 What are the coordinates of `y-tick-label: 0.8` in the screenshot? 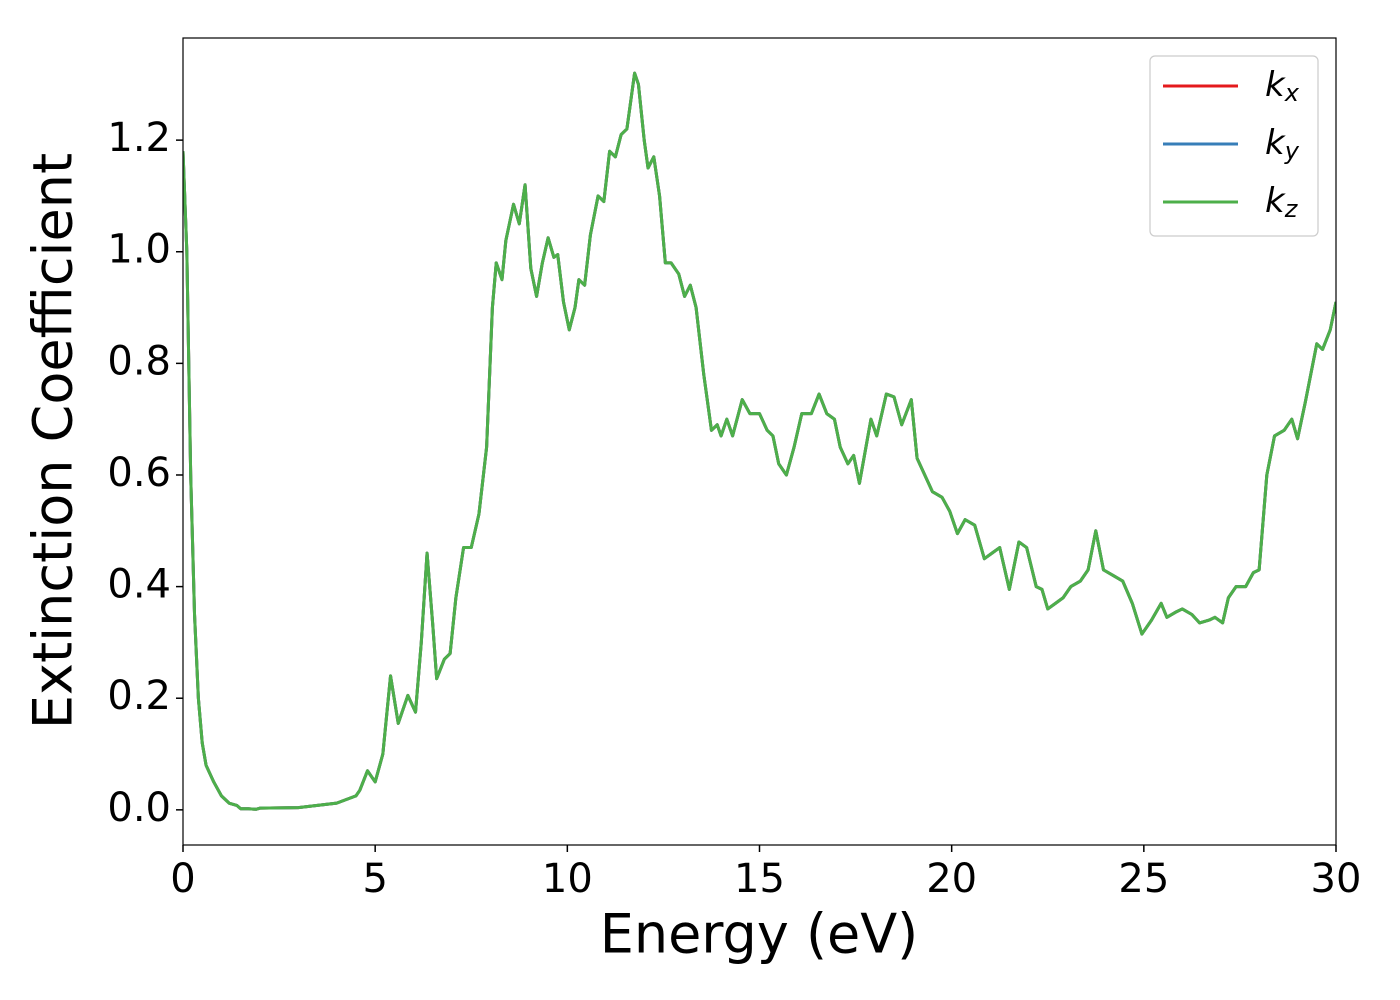 It's located at (139, 361).